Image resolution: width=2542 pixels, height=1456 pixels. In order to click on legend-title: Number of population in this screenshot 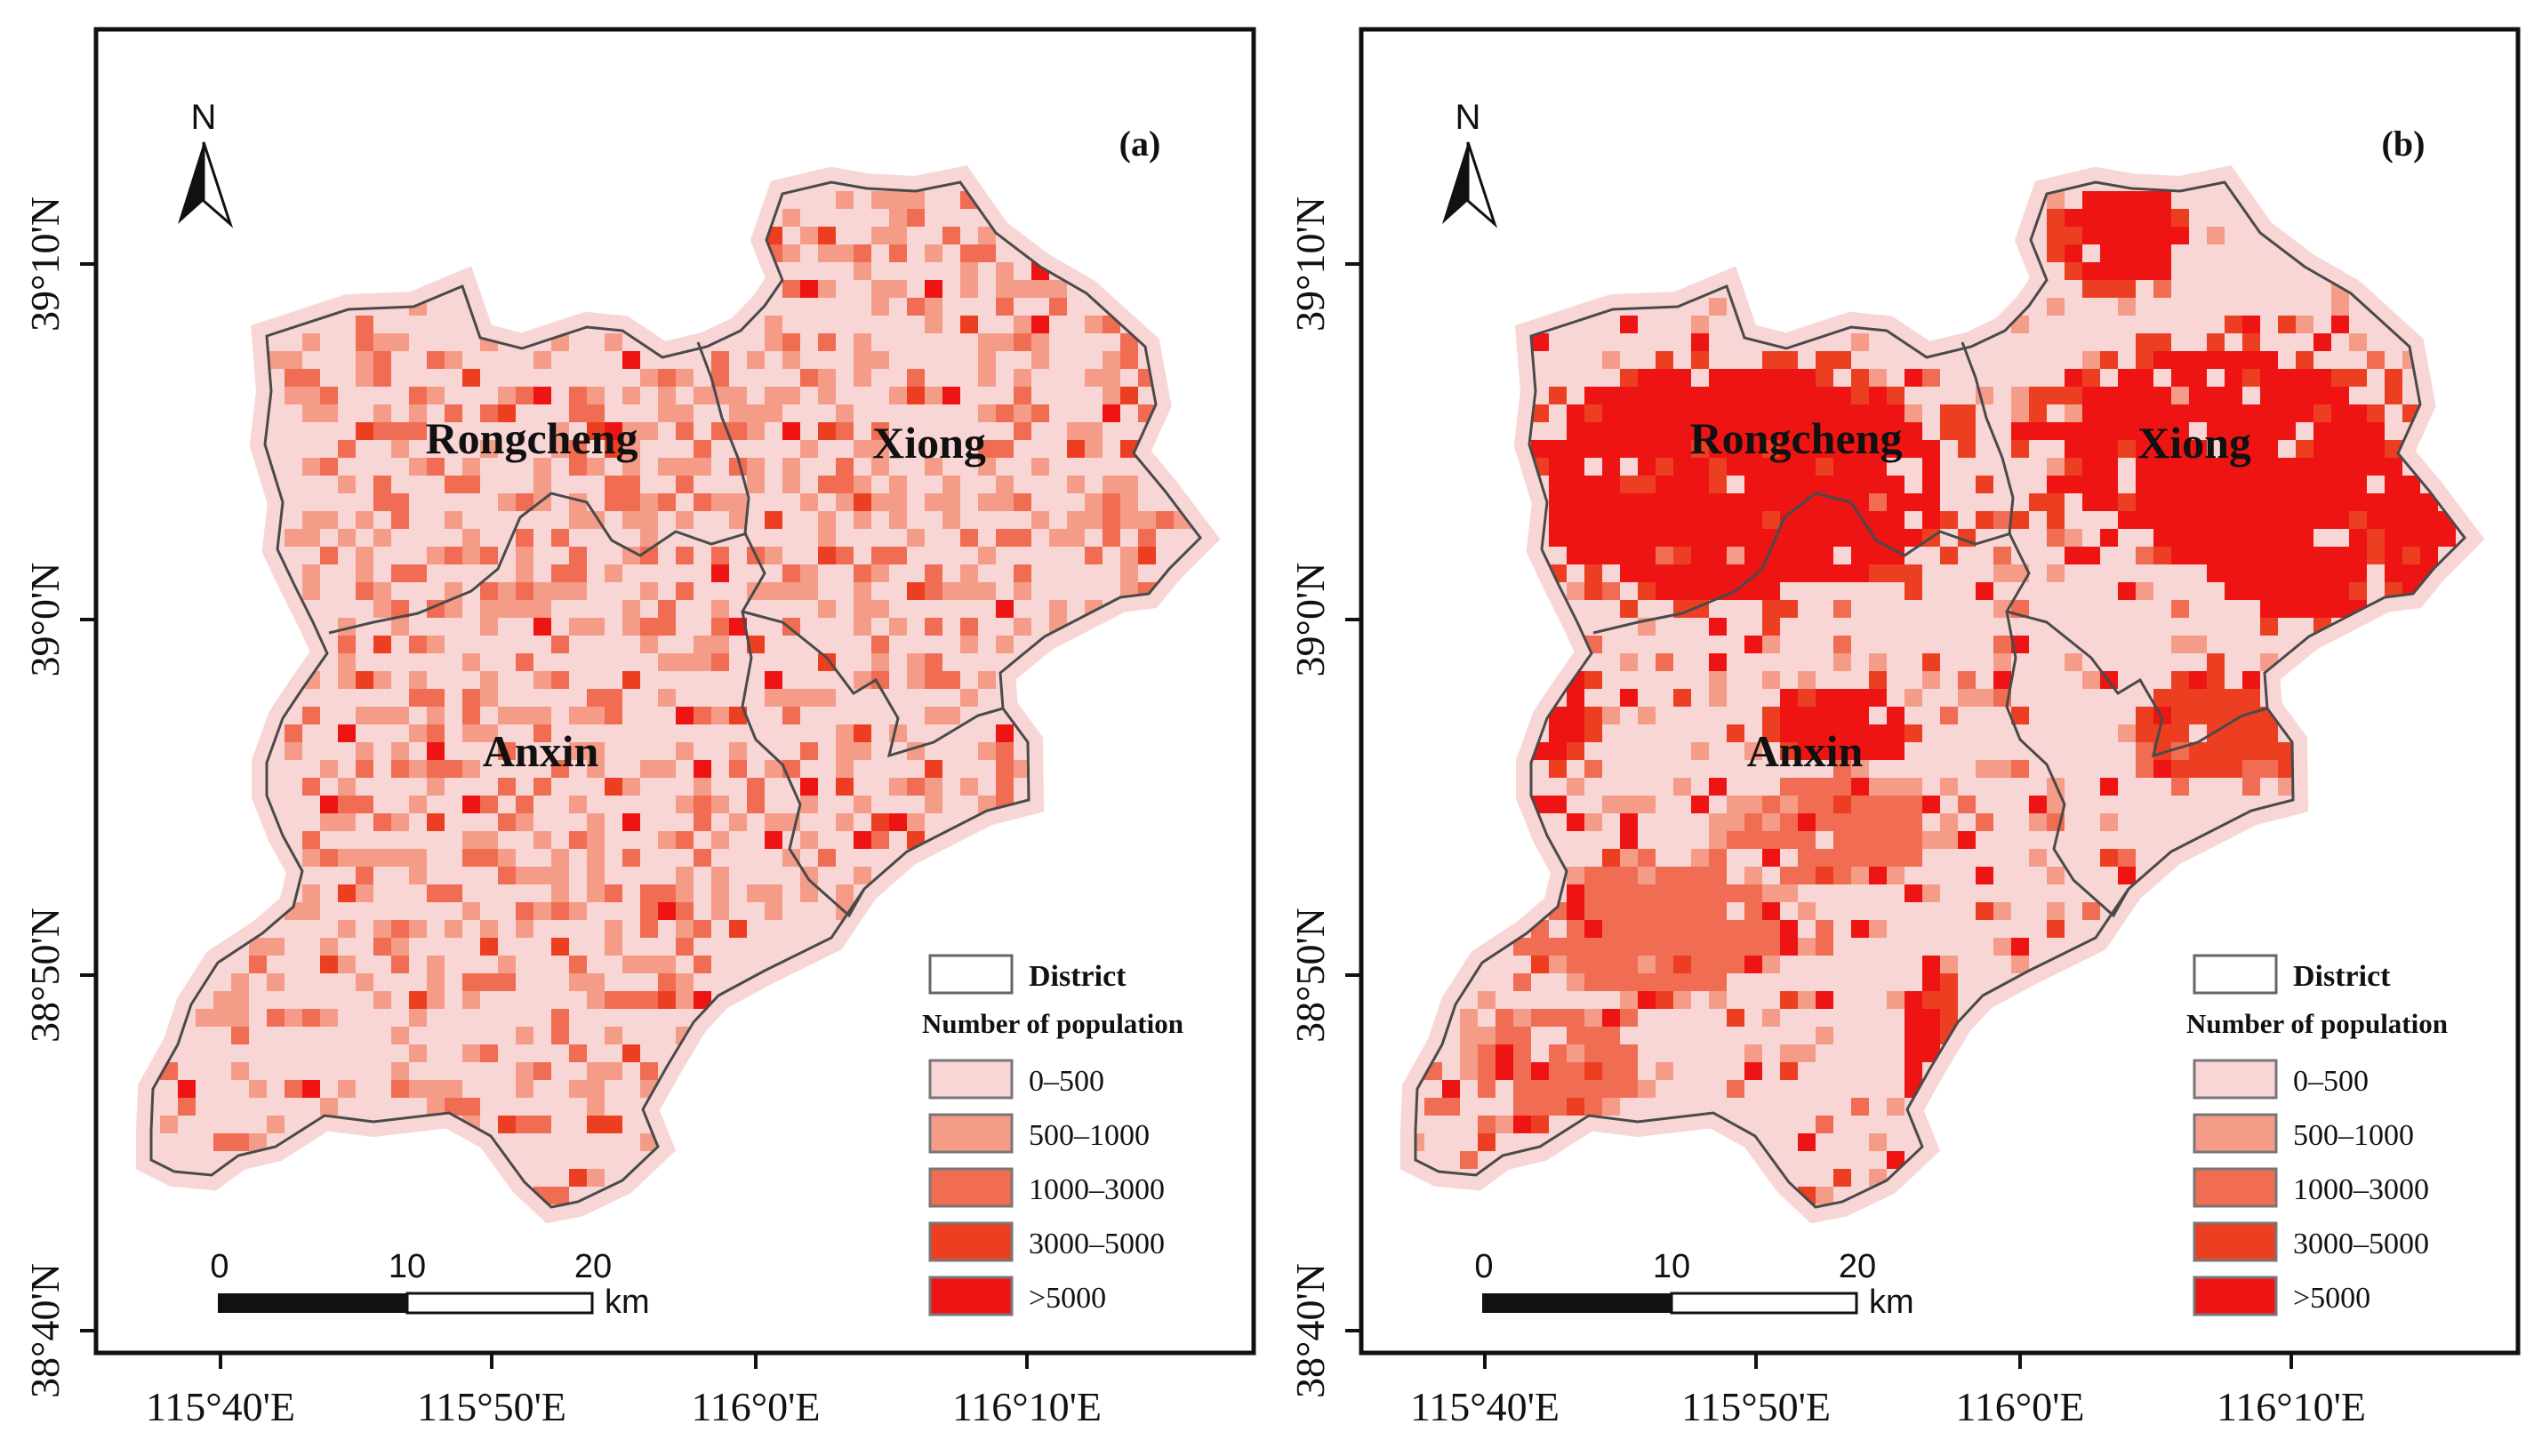, I will do `click(2317, 1023)`.